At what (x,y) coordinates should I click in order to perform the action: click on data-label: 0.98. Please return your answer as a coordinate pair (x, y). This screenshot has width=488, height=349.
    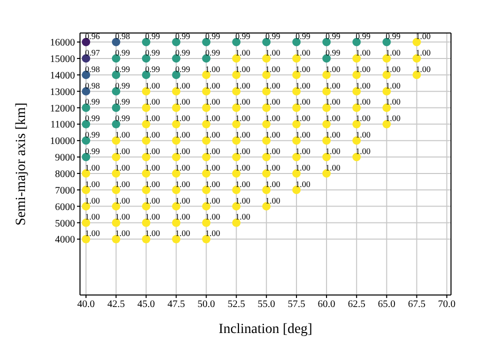
    Looking at the image, I should click on (92, 69).